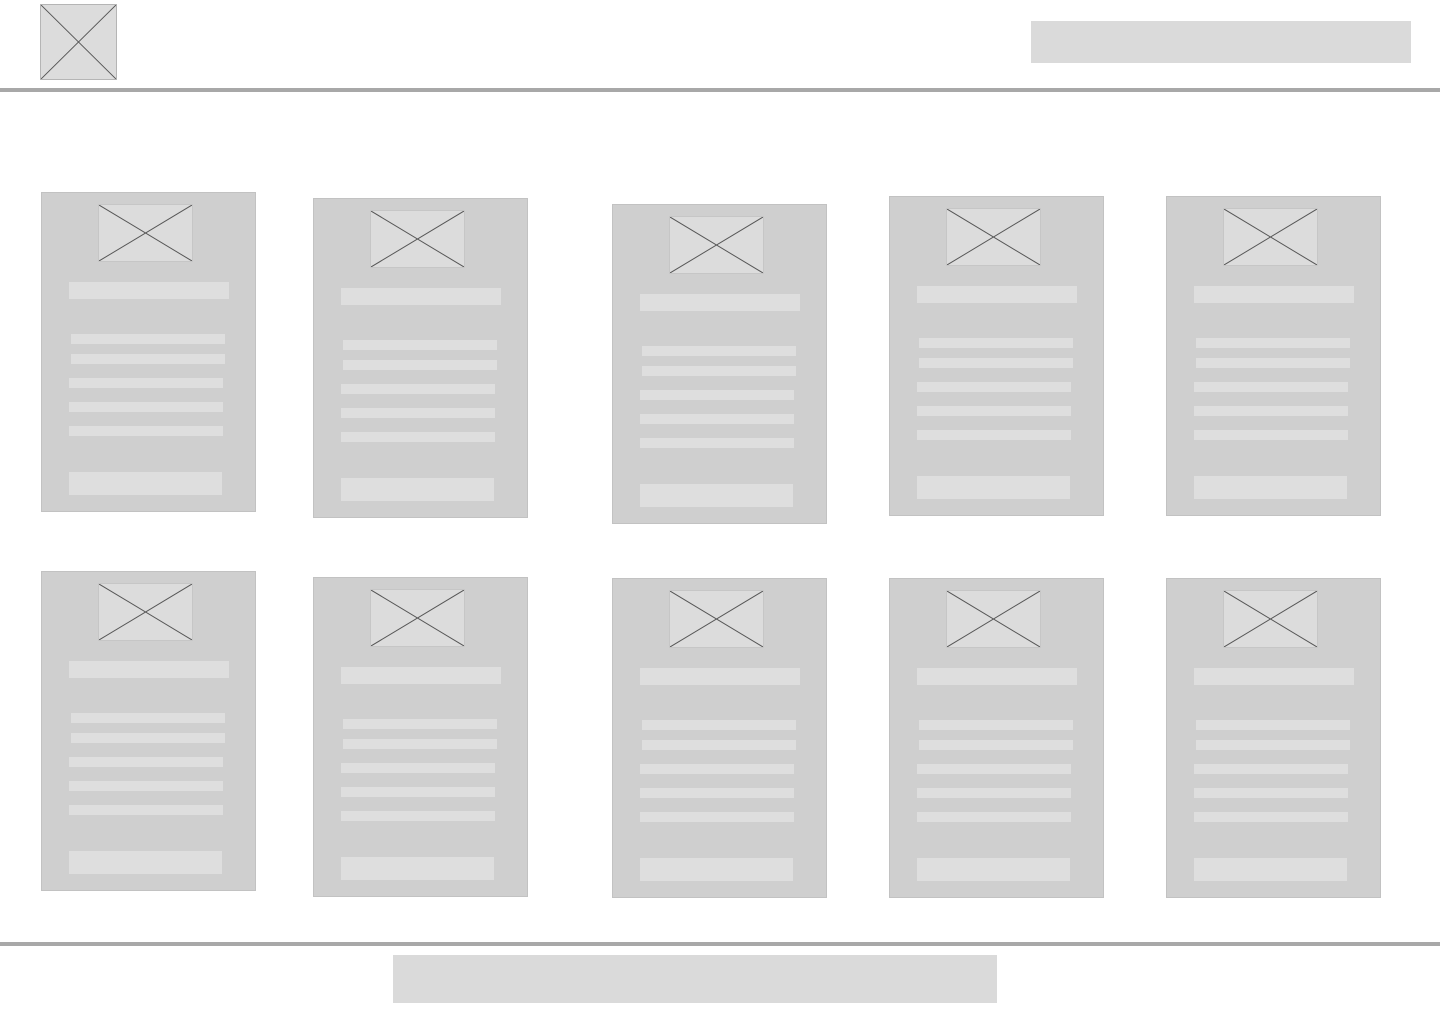 The width and height of the screenshot is (1440, 1024). I want to click on footer-bar, so click(695, 979).